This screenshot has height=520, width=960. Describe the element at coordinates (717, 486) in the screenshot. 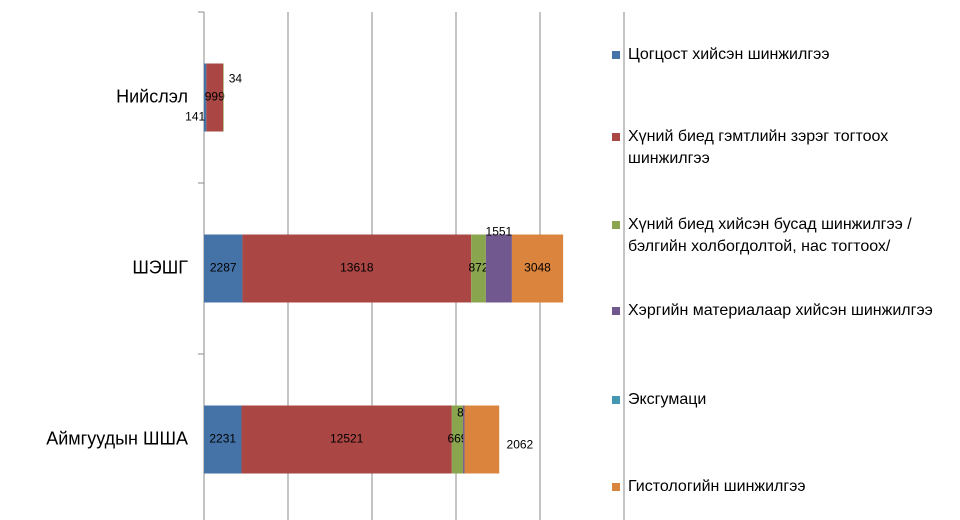

I see `legend-label: Гистологийн шинжилгээ` at that location.